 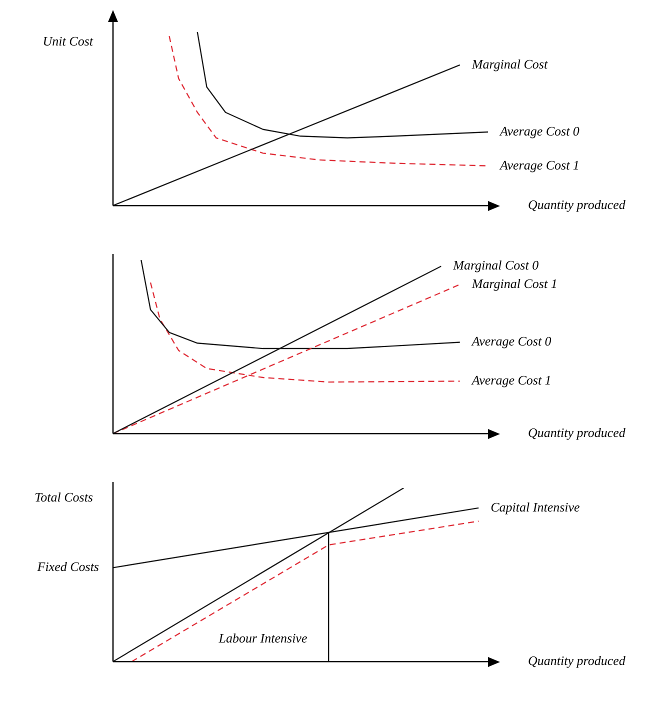 What do you see at coordinates (68, 40) in the screenshot?
I see `y-axis-title: Unit Cost` at bounding box center [68, 40].